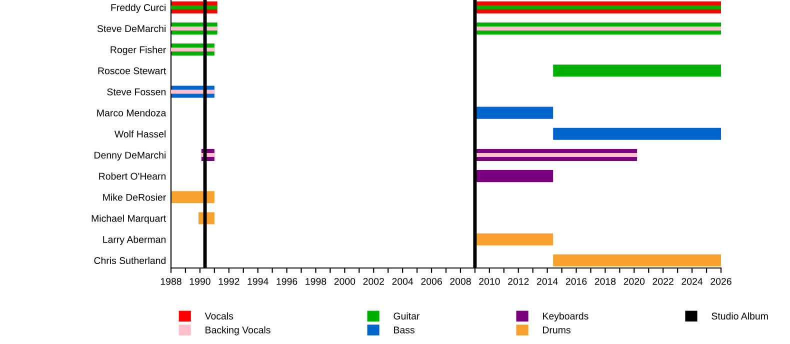 The image size is (790, 344). Describe the element at coordinates (407, 316) in the screenshot. I see `legend-label: Guitar` at that location.